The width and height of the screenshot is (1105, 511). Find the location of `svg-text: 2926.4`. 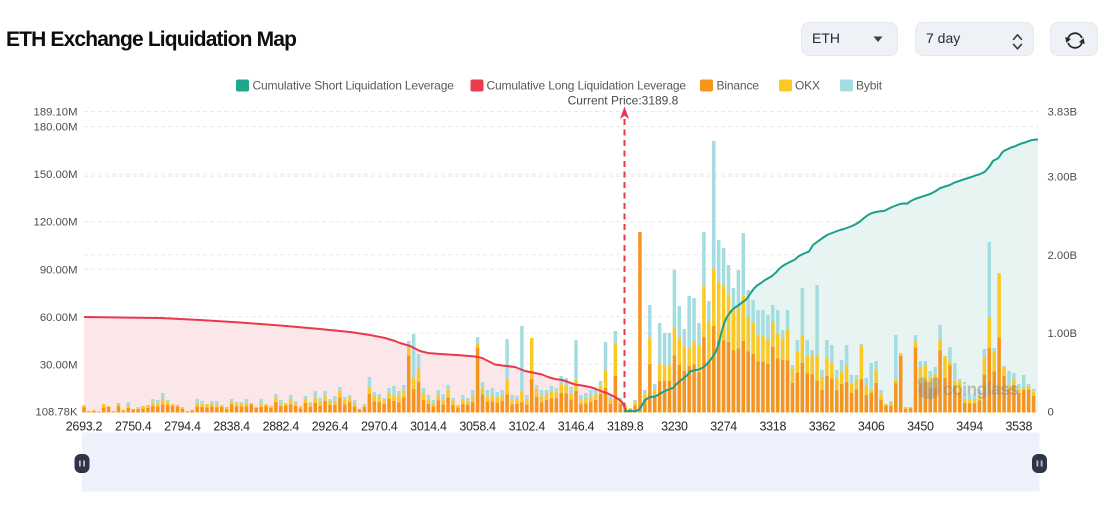

svg-text: 2926.4 is located at coordinates (330, 427).